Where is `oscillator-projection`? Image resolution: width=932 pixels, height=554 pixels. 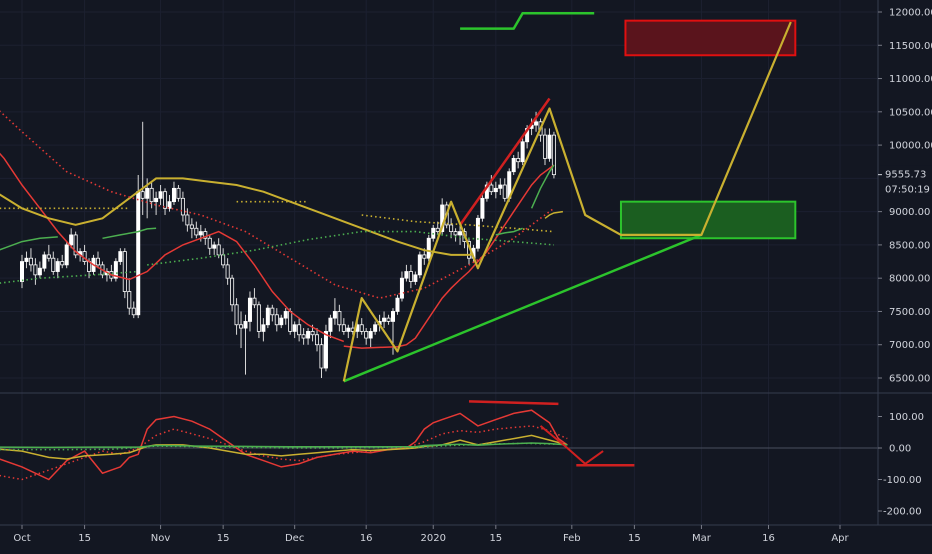
oscillator-projection is located at coordinates (571, 445).